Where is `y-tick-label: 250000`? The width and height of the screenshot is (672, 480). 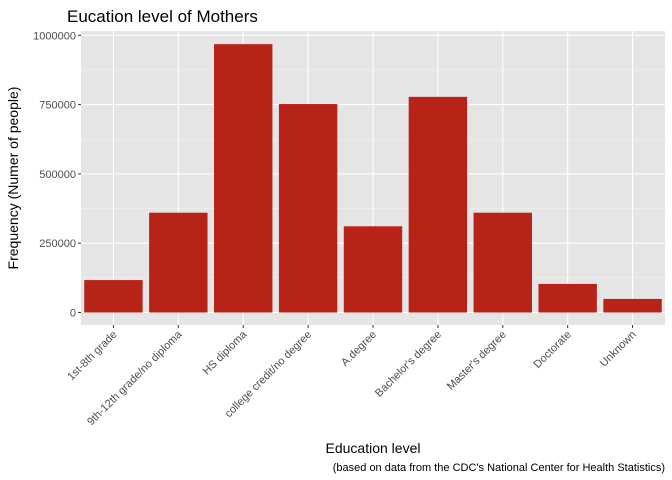
y-tick-label: 250000 is located at coordinates (57, 244).